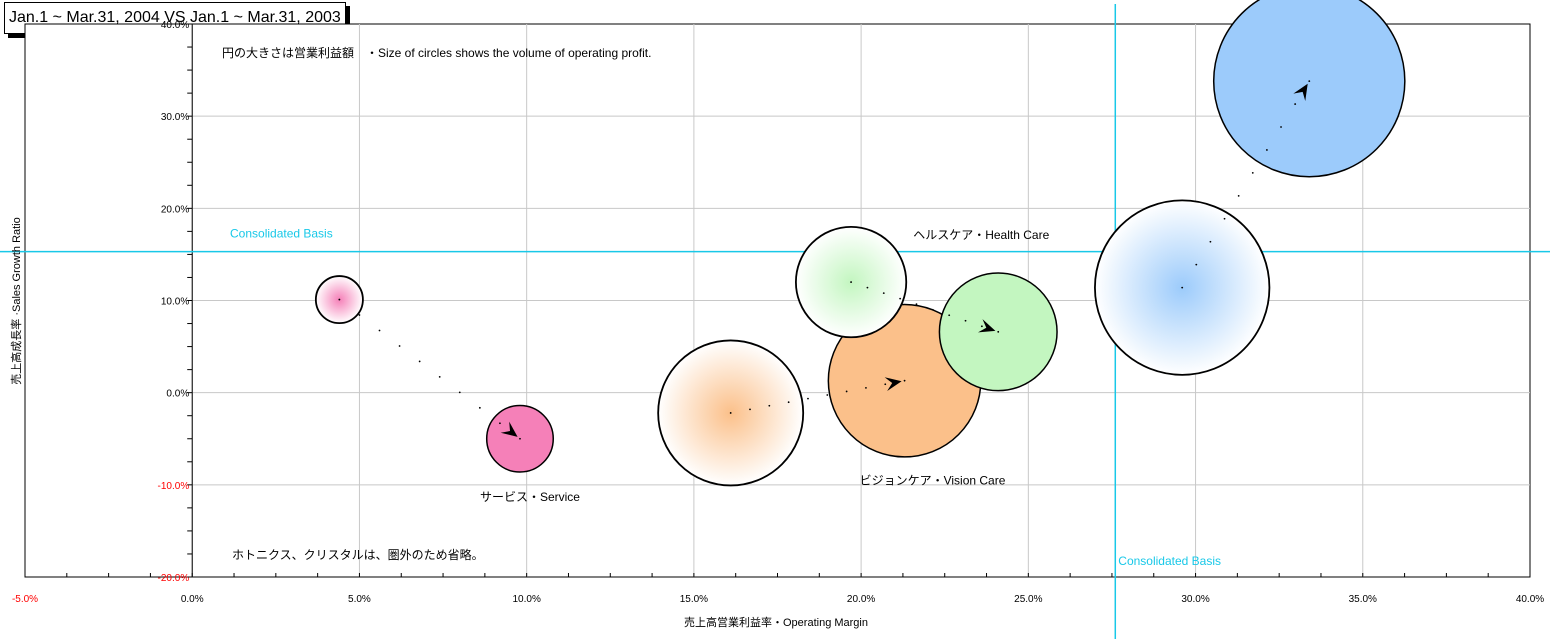 This screenshot has width=1550, height=639. I want to click on y-tick-label: 10.0%, so click(175, 302).